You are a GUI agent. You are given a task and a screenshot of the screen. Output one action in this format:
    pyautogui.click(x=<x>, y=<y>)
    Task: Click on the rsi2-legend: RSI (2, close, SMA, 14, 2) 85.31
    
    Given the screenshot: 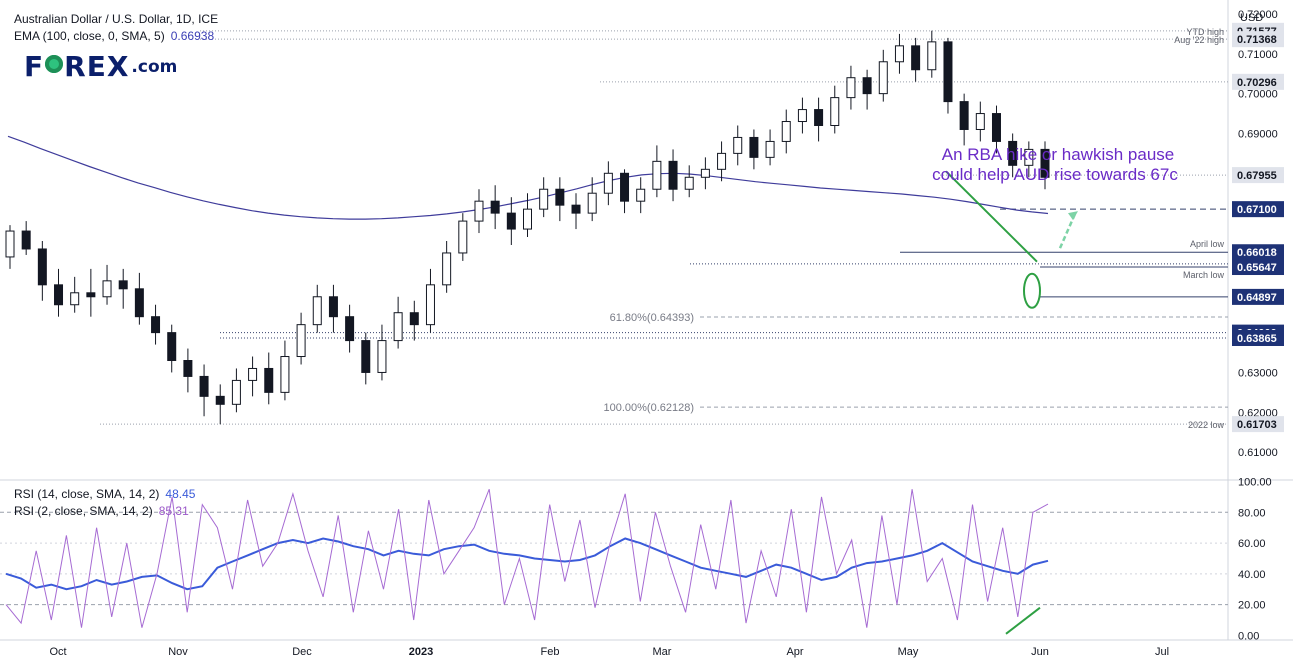 What is the action you would take?
    pyautogui.click(x=101, y=511)
    